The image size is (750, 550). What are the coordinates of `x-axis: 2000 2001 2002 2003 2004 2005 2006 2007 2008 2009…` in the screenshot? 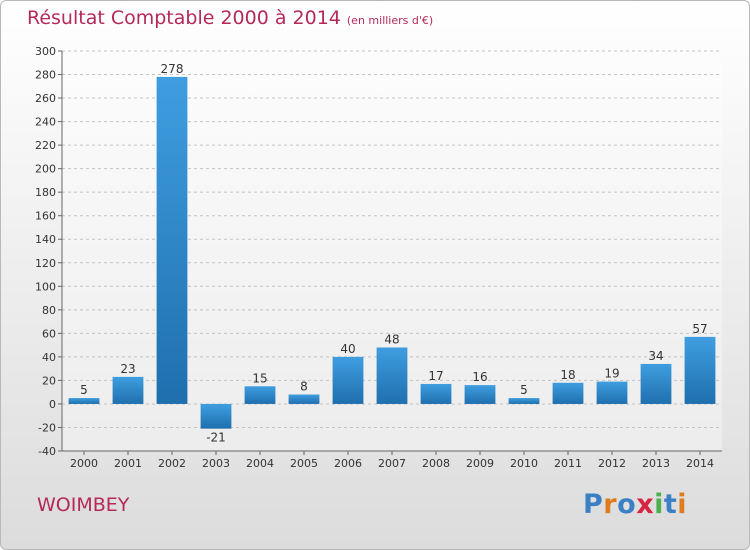 It's located at (392, 460).